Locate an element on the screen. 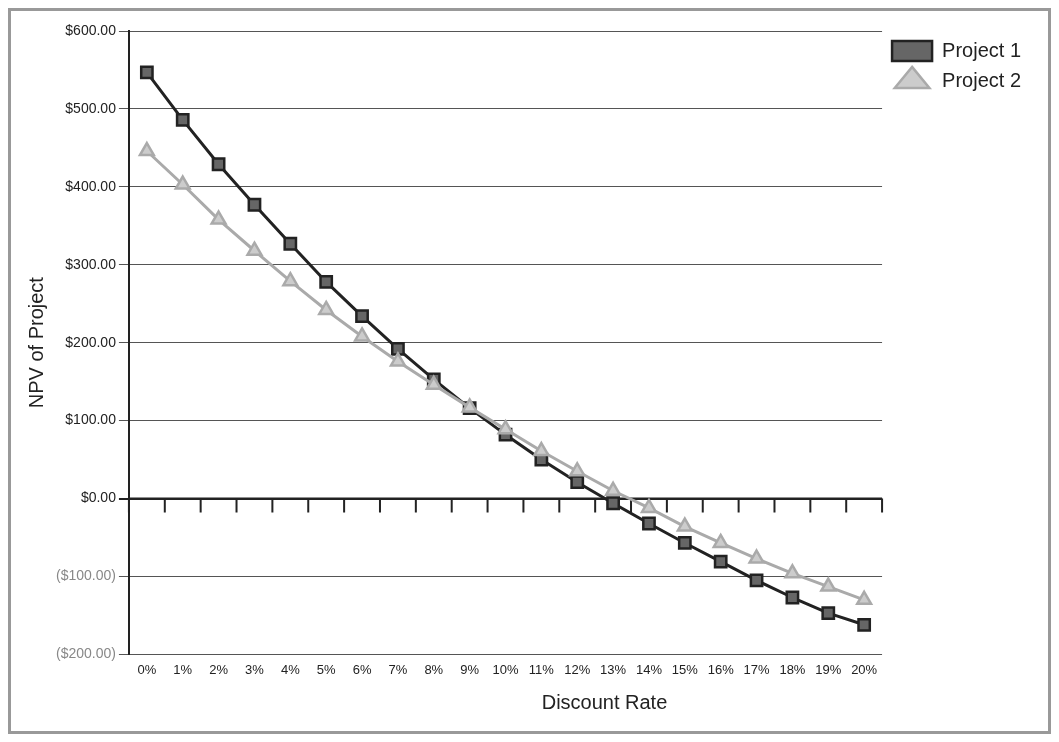 The image size is (1059, 742). x-tick-label: 16% is located at coordinates (721, 669).